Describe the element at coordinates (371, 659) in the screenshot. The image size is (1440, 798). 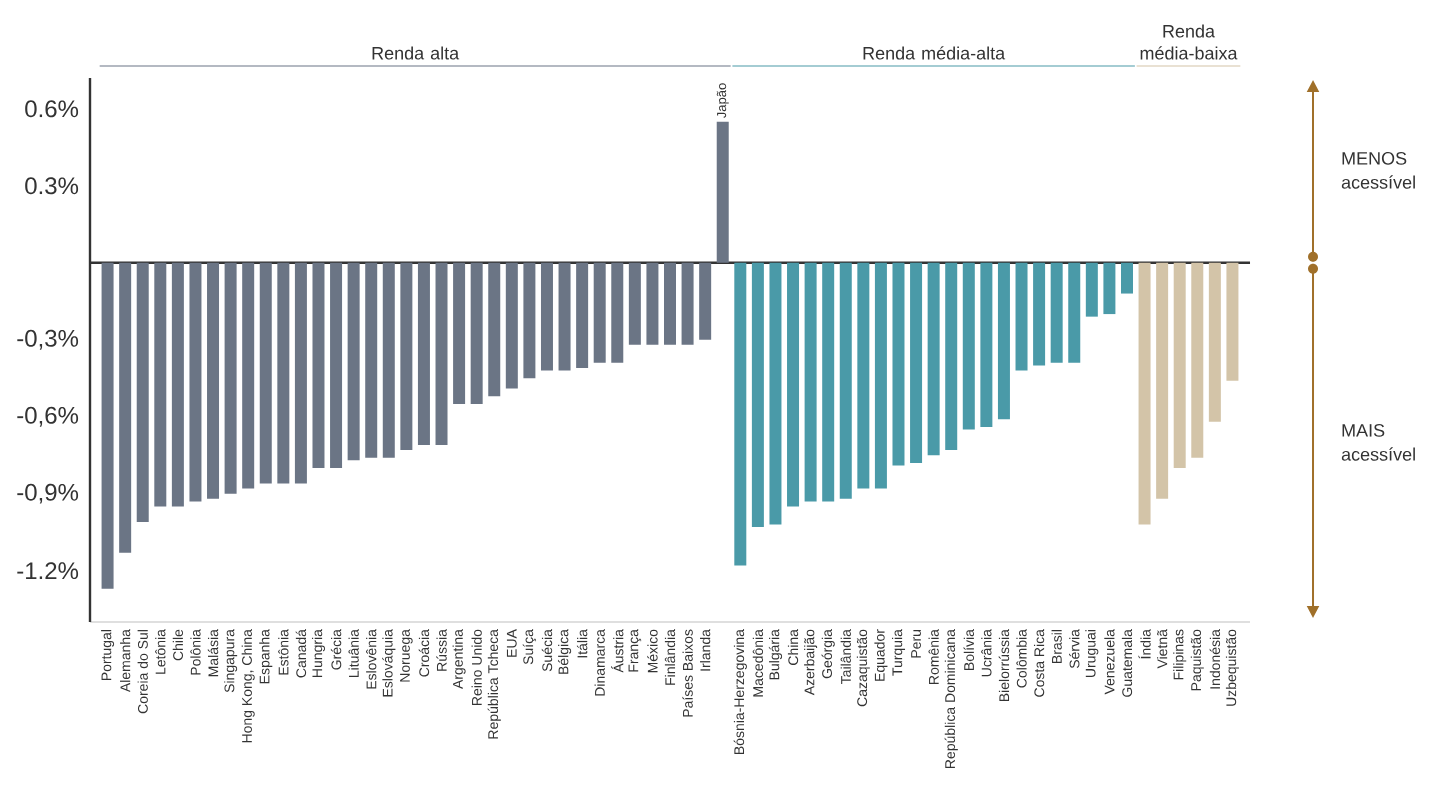
I see `x-tick-label: Eslovênia` at that location.